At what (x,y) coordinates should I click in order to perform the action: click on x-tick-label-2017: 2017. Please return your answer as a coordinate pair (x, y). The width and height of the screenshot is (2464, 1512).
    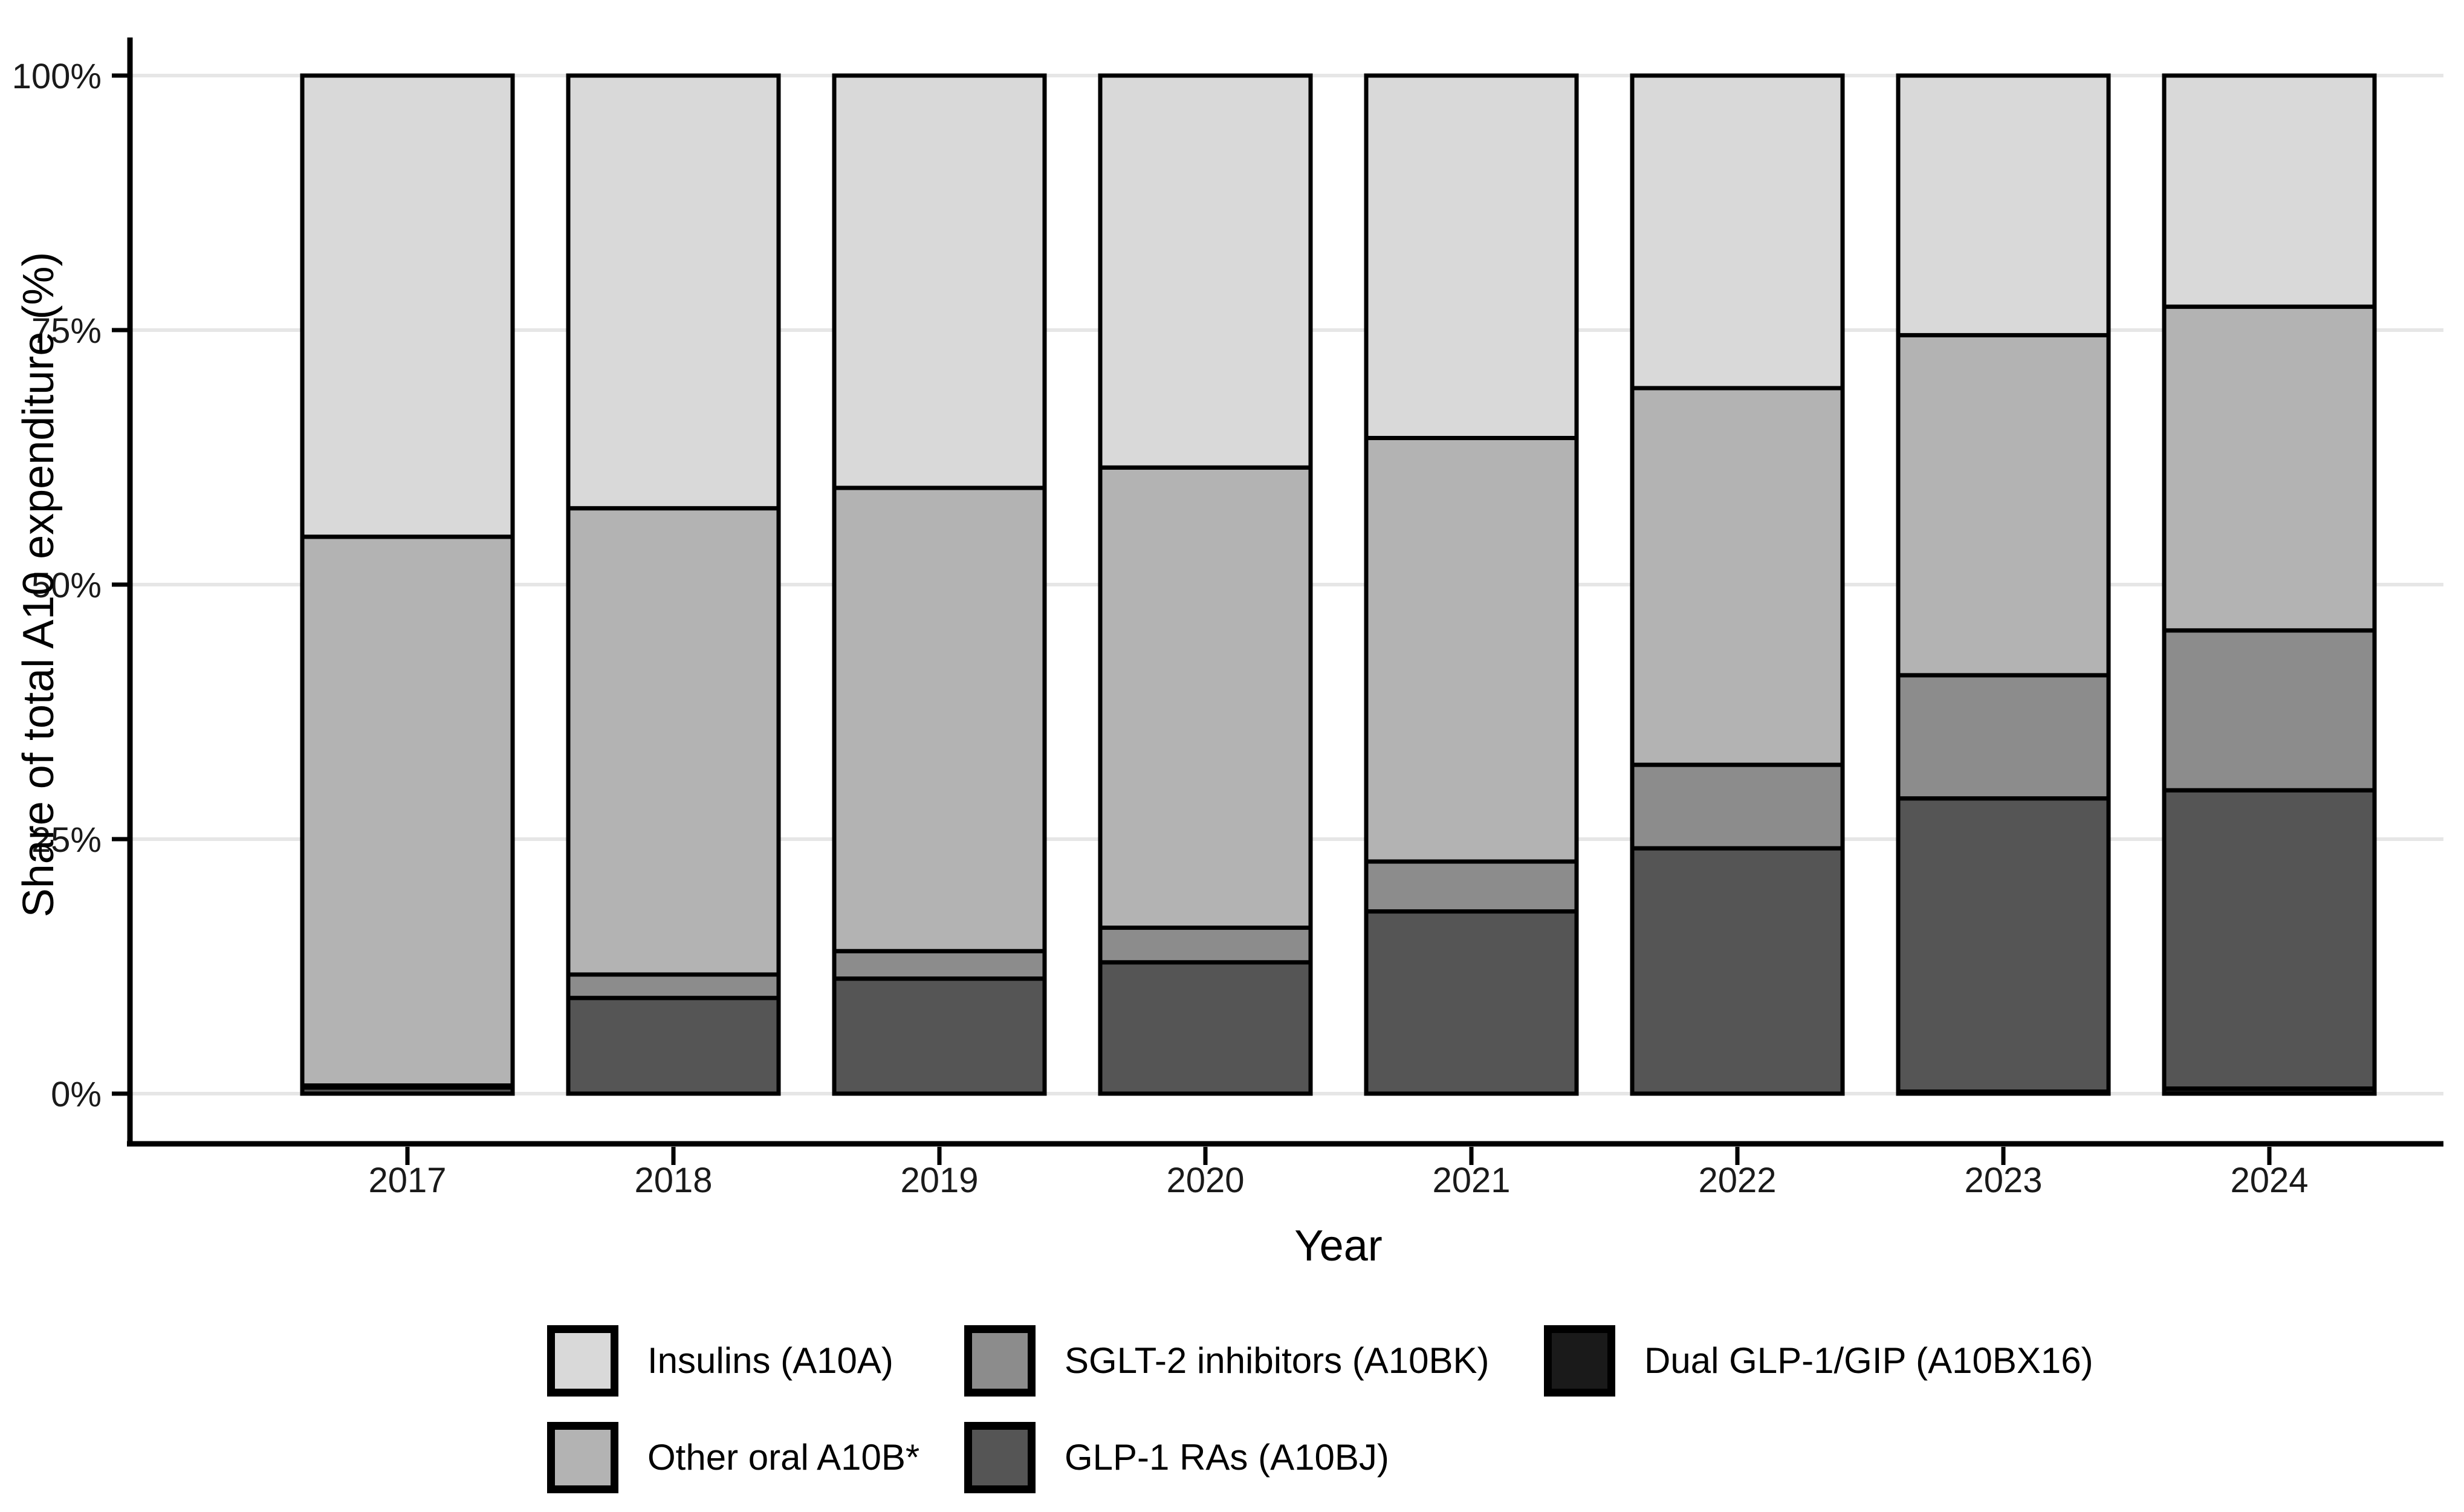
    Looking at the image, I should click on (407, 1180).